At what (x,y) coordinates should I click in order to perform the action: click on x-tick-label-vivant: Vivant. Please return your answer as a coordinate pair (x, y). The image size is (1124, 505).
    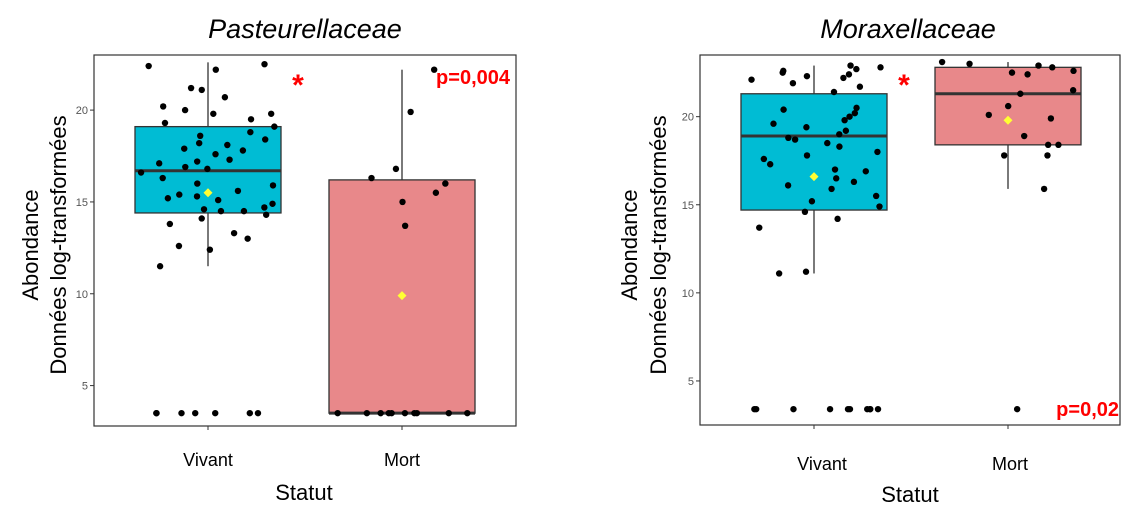
    Looking at the image, I should click on (822, 464).